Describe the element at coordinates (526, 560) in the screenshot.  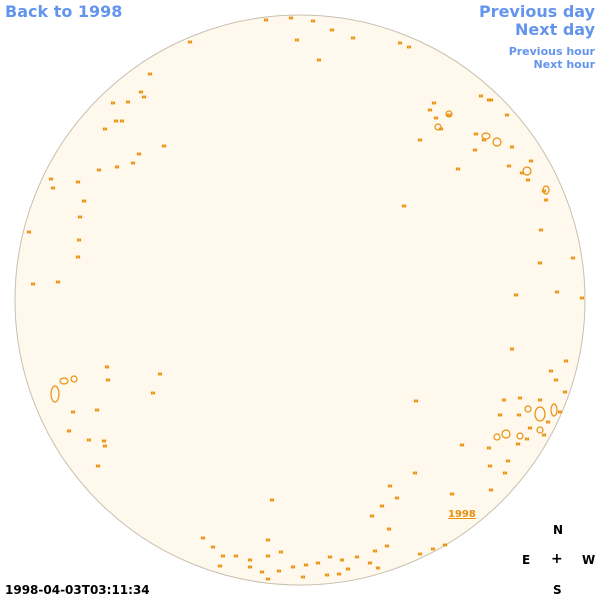
I see `compass-east: E` at that location.